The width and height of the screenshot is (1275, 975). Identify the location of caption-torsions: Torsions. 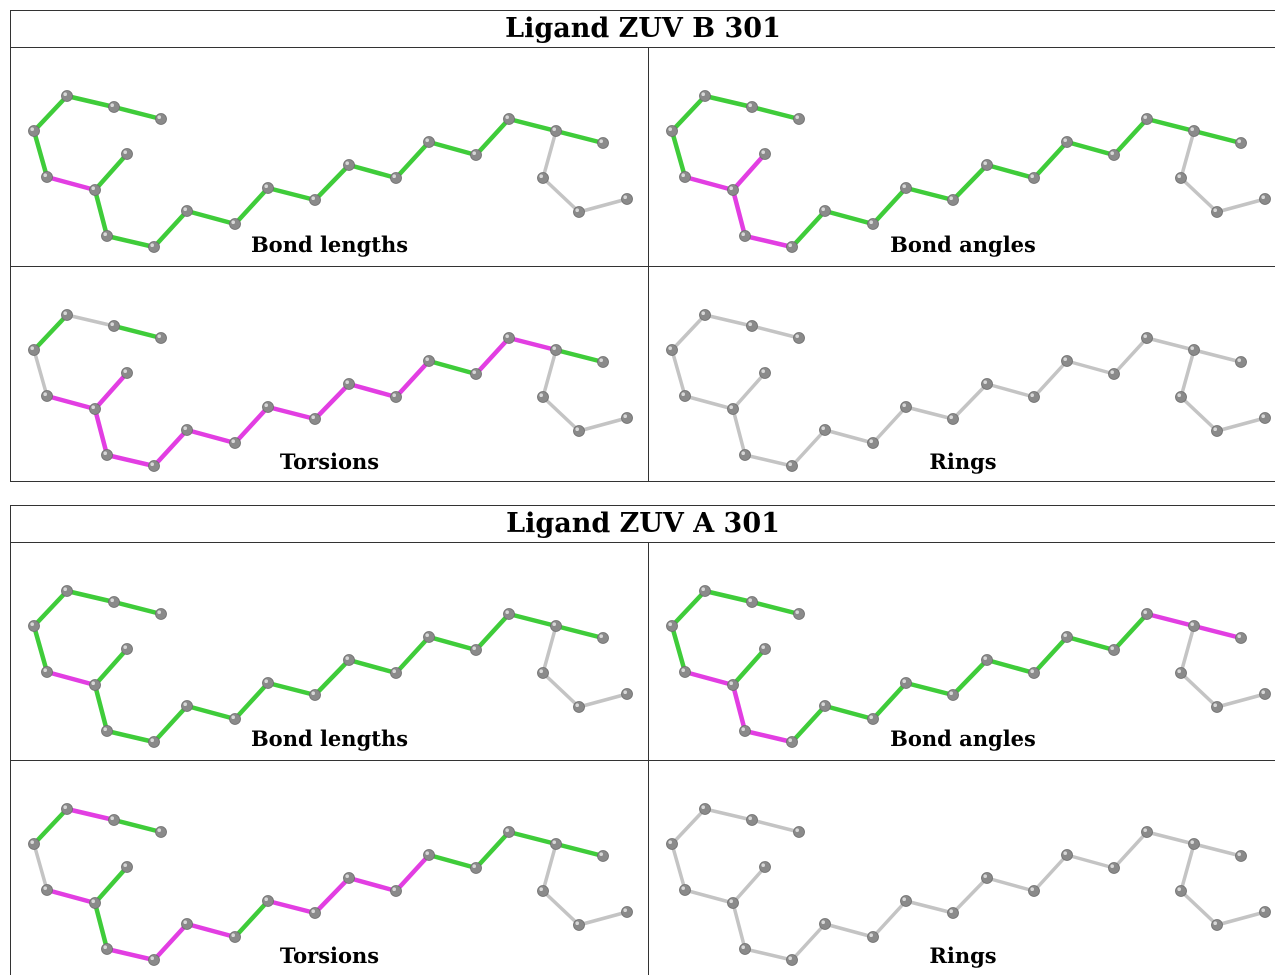
(329, 461).